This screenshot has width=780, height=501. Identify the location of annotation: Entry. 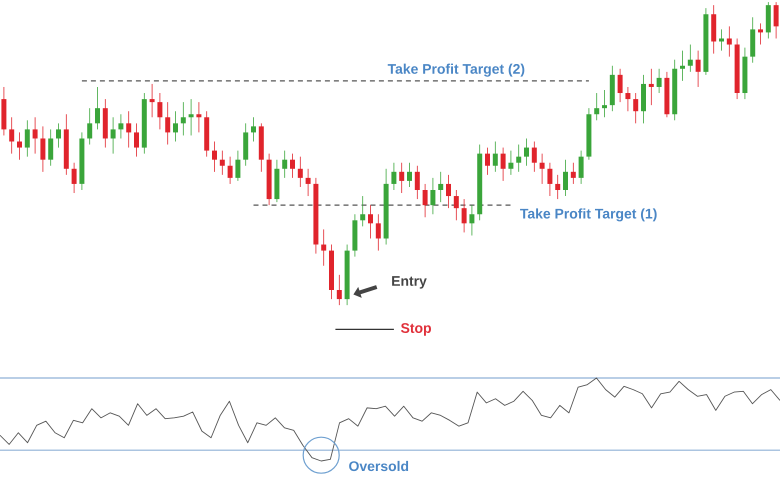
(409, 282).